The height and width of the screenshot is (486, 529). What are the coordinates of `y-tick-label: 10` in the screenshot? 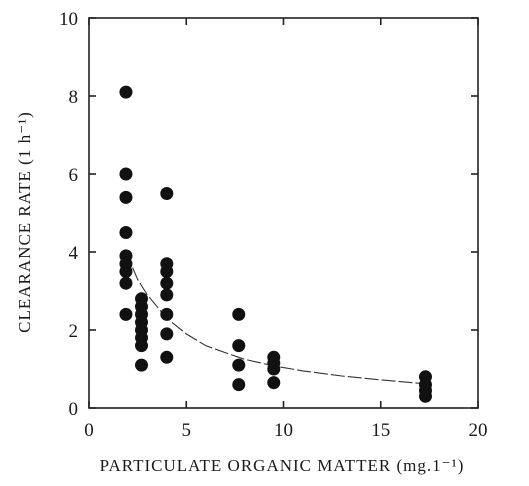 It's located at (68, 19).